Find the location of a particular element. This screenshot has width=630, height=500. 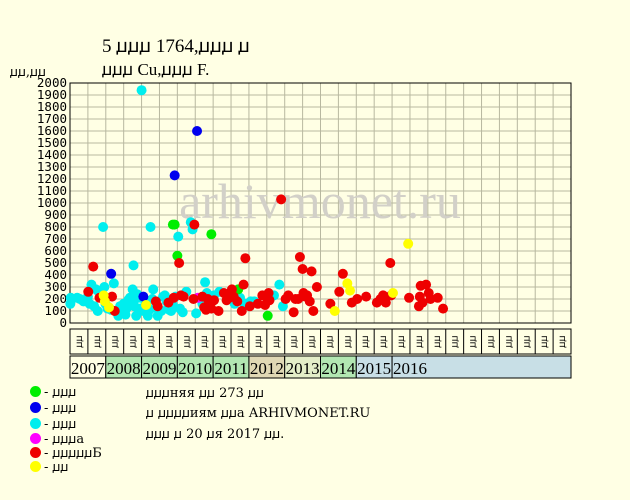

y-tick-label: 400 is located at coordinates (55, 274).